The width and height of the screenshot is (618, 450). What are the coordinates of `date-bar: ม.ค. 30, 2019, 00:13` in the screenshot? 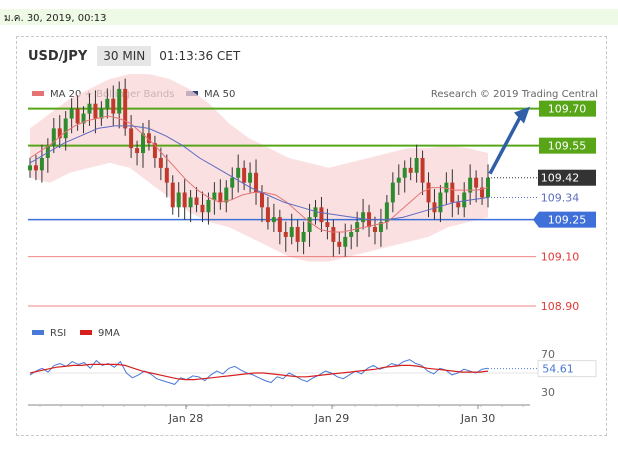 It's located at (309, 17).